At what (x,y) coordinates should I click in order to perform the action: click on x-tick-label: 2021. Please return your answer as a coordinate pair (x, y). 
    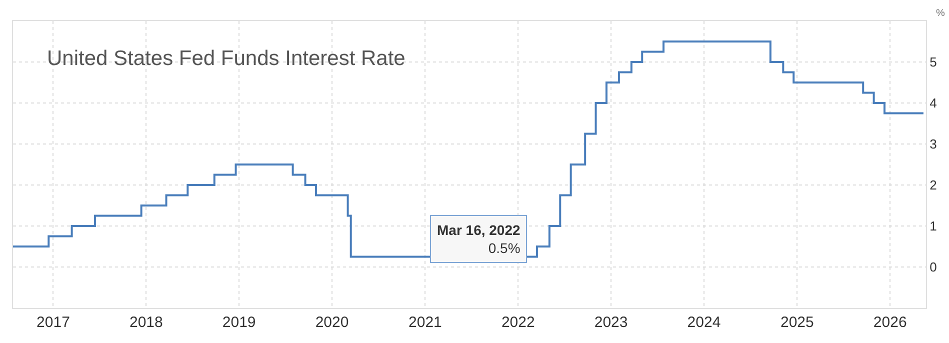
    Looking at the image, I should click on (425, 322).